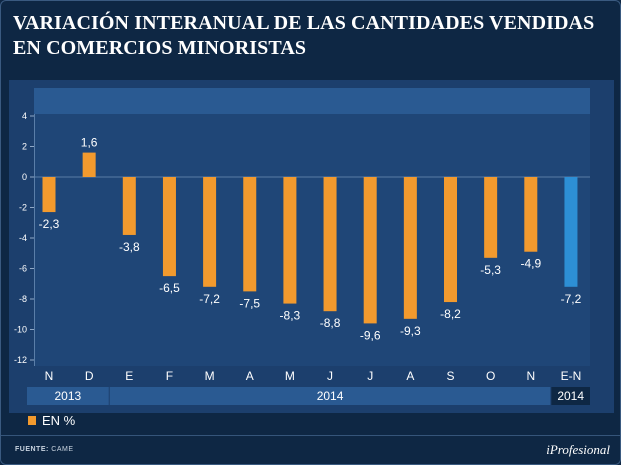  Describe the element at coordinates (310, 449) in the screenshot. I see `footer: FUENTE: CAME iProfesional` at that location.